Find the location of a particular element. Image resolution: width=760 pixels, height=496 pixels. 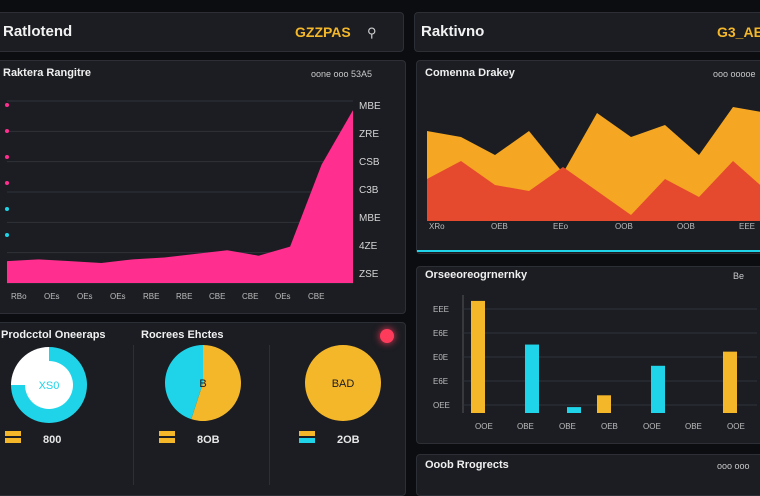

area-red-series is located at coordinates (593, 191).